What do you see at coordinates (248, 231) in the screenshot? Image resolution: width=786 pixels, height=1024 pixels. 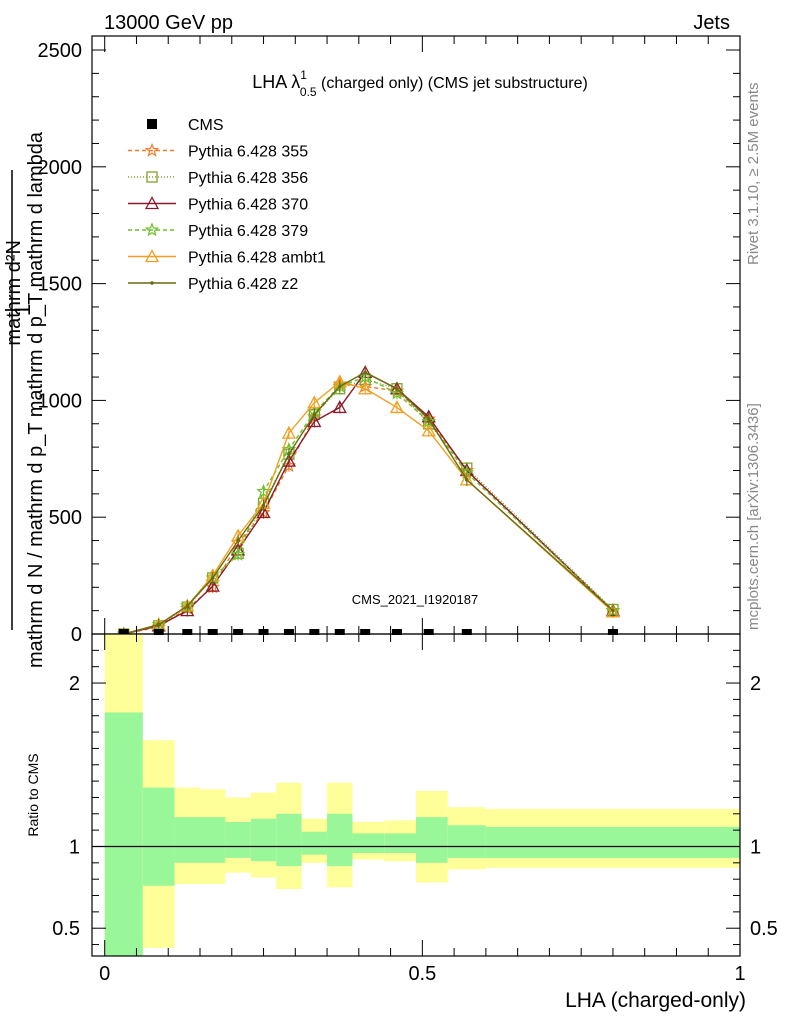 I see `legend-label: Pythia 6.428 379` at bounding box center [248, 231].